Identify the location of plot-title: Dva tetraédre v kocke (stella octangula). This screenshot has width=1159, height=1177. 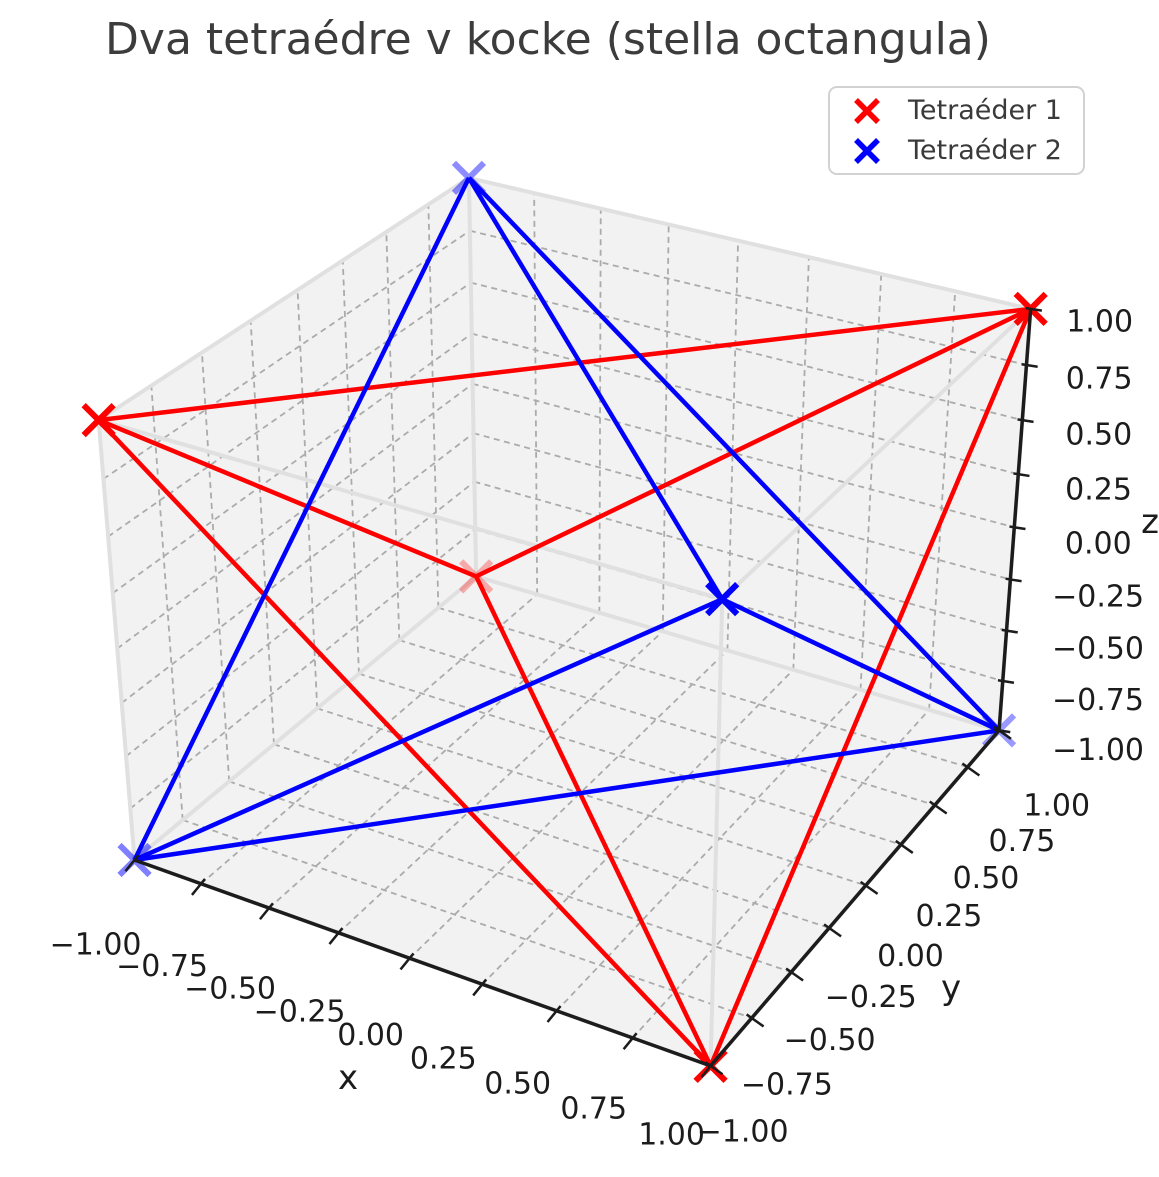
(548, 39).